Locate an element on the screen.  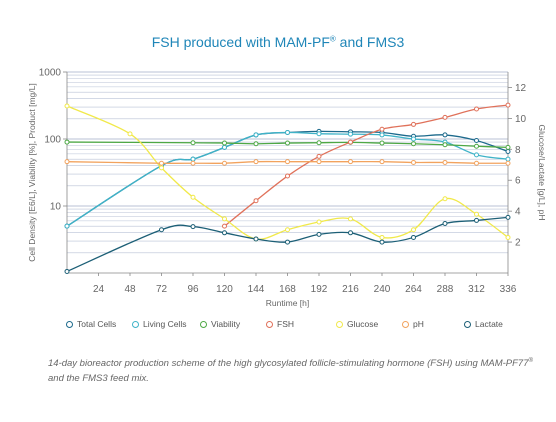
x-tick-label: 120 is located at coordinates (224, 289).